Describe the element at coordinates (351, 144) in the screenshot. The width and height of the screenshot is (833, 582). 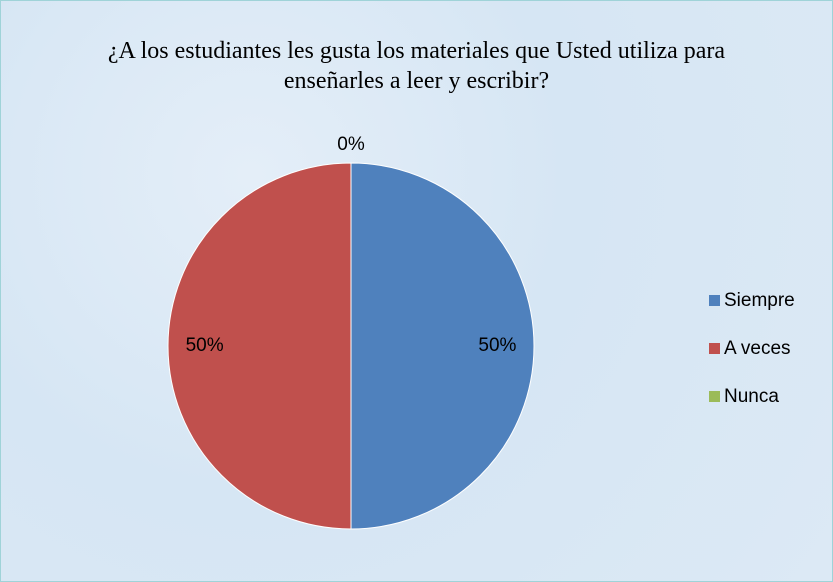
I see `data-label: 0%` at that location.